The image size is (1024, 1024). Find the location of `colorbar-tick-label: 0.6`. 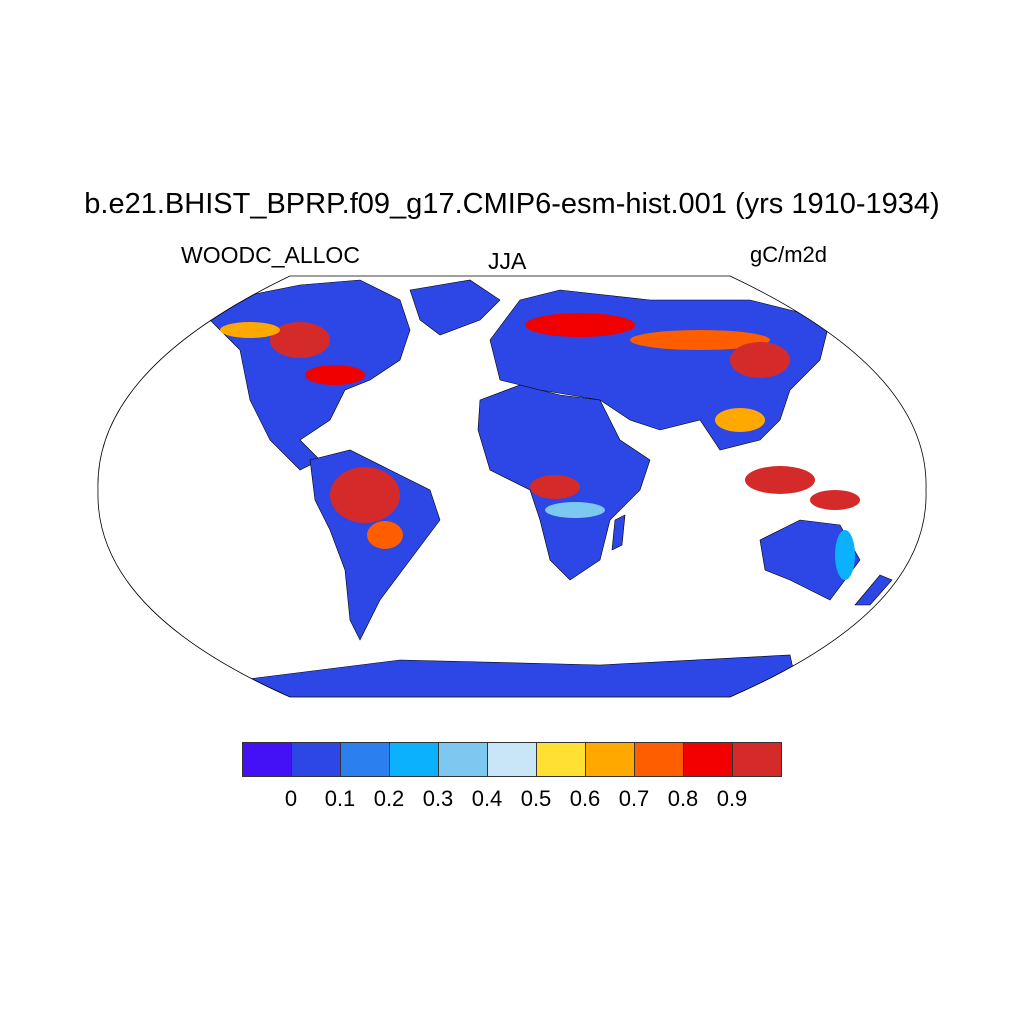

colorbar-tick-label: 0.6 is located at coordinates (585, 798).